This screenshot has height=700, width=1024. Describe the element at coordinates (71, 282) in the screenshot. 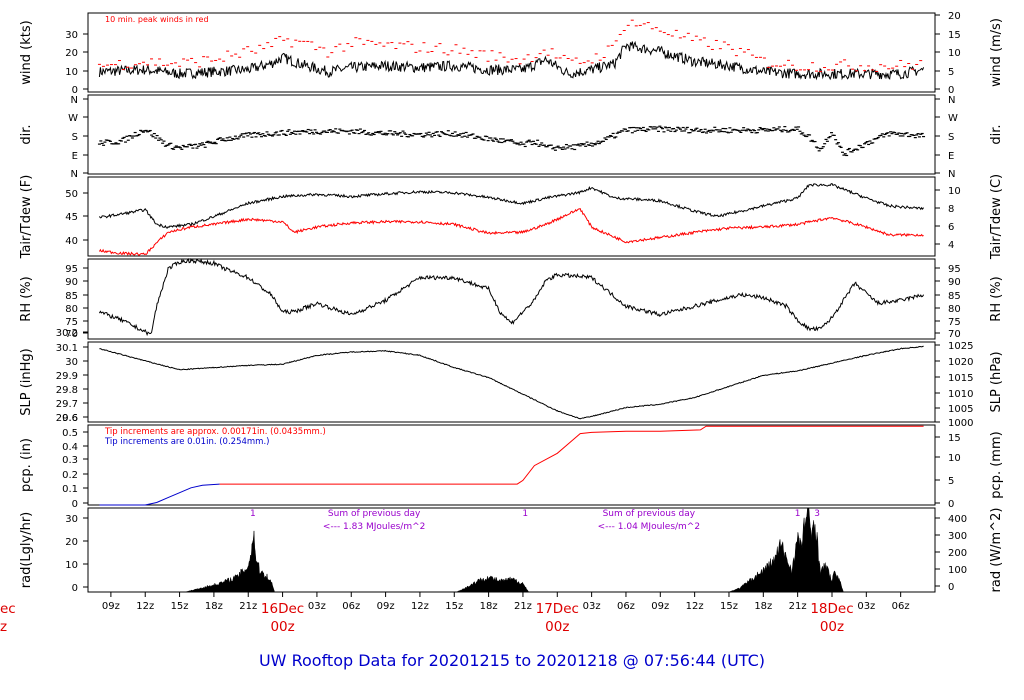

I see `y-tick-label-left: 90` at that location.